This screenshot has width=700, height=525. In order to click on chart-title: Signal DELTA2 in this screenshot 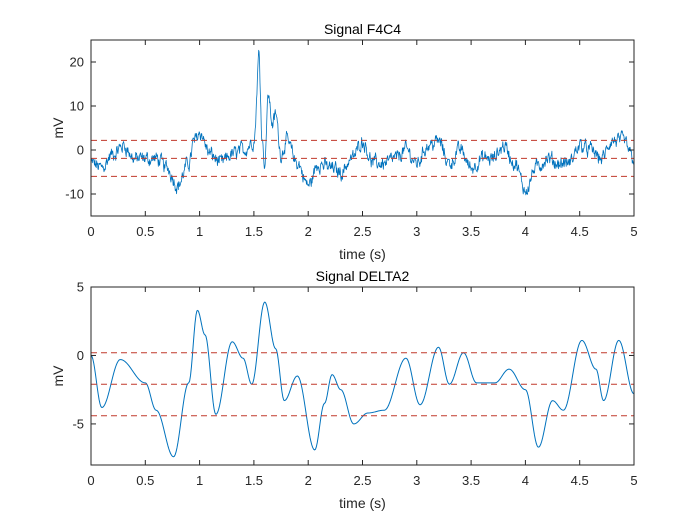, I will do `click(363, 276)`.